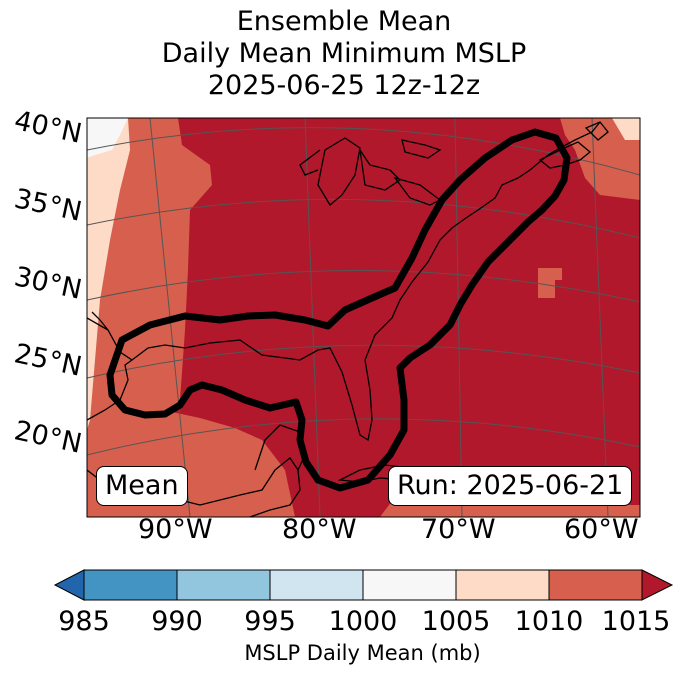  I want to click on colorbar, so click(363, 585).